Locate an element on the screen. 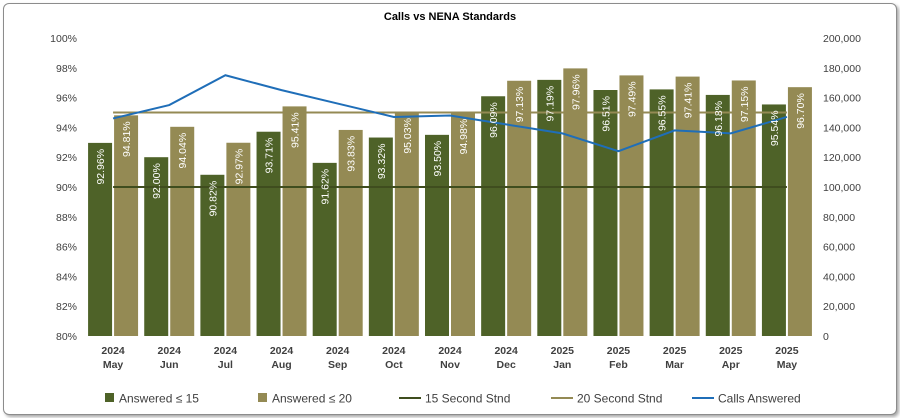  right-tick-label: 0 is located at coordinates (826, 337).